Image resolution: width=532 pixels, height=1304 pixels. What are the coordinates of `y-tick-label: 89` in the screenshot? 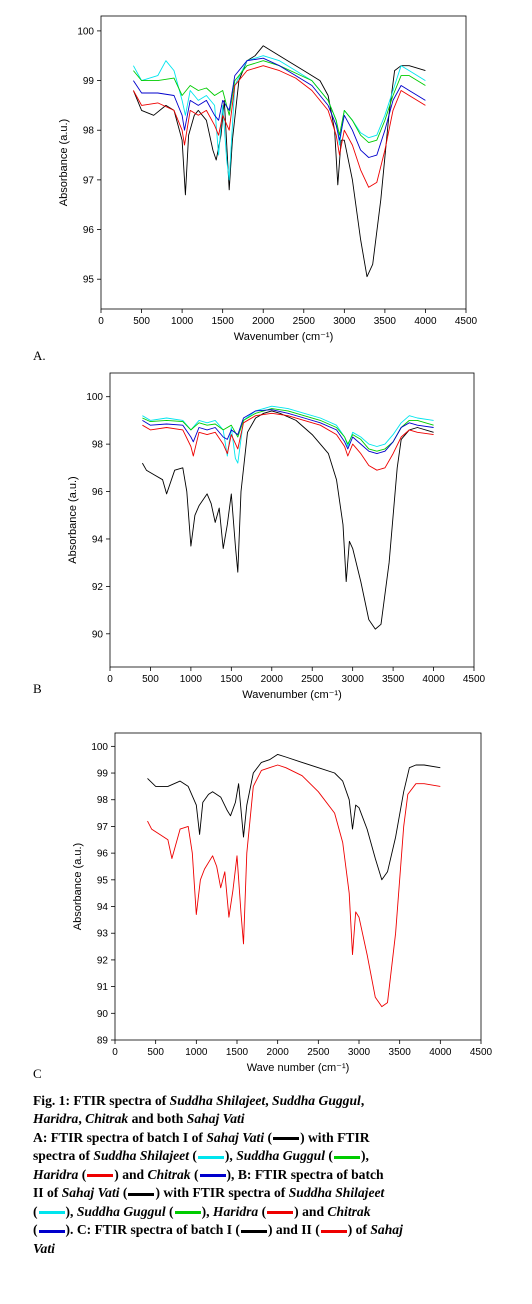 It's located at (103, 1041).